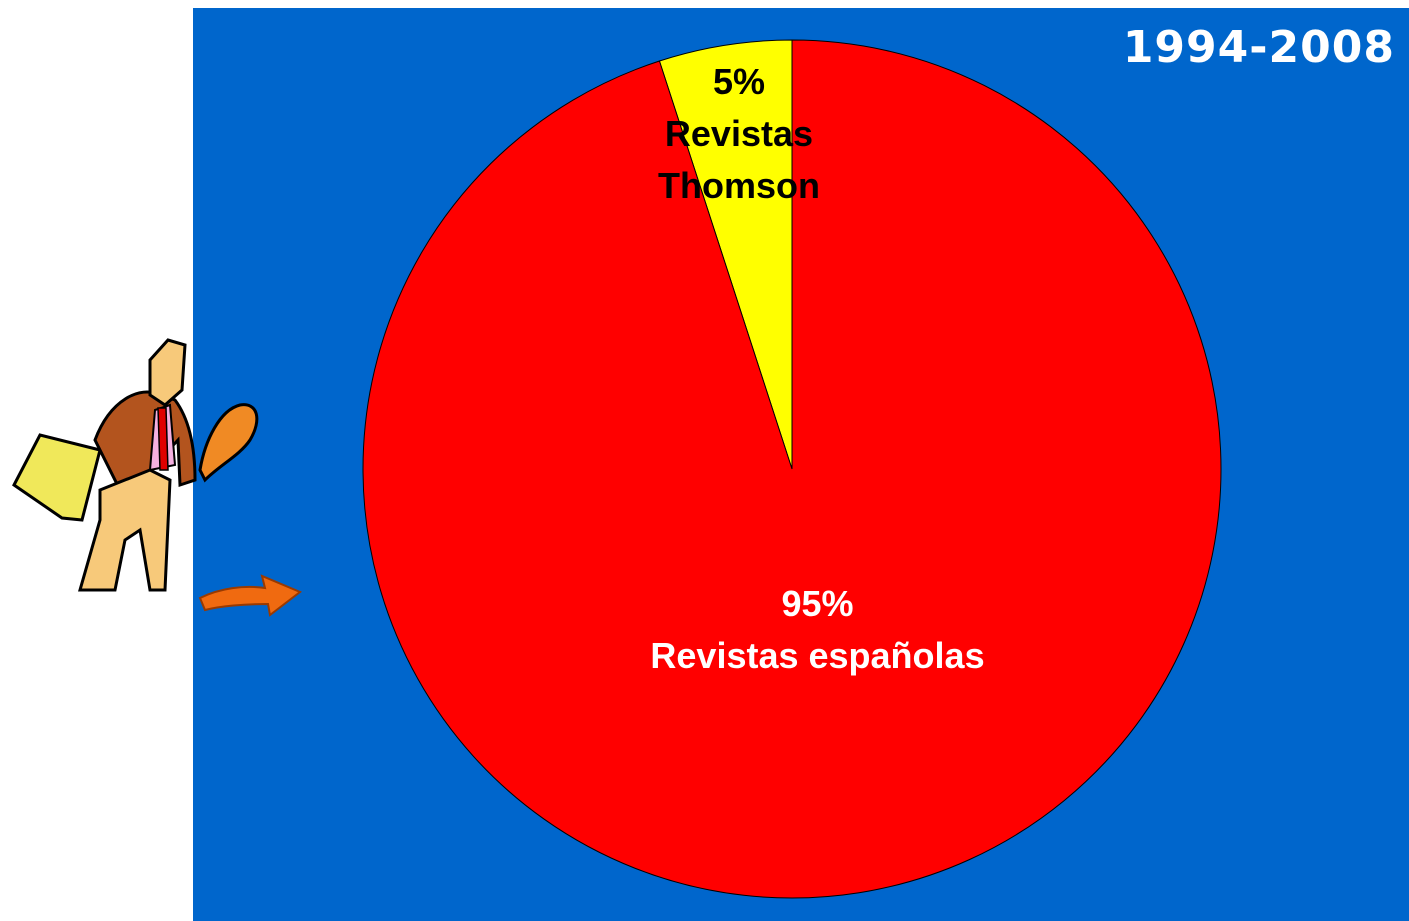 Image resolution: width=1409 pixels, height=921 pixels. Describe the element at coordinates (1258, 47) in the screenshot. I see `chart-title: 1994-2008` at that location.